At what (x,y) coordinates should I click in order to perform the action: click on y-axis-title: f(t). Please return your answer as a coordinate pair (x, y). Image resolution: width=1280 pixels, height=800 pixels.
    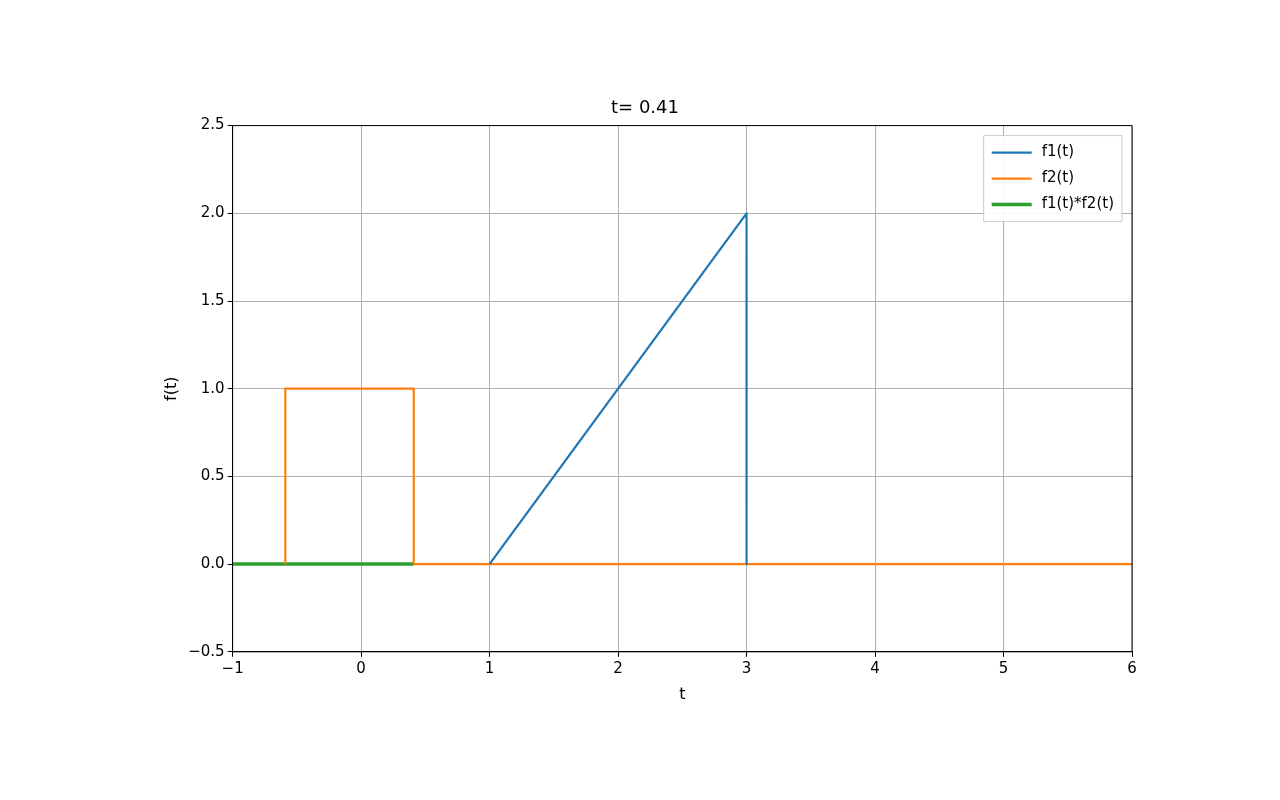
    Looking at the image, I should click on (170, 388).